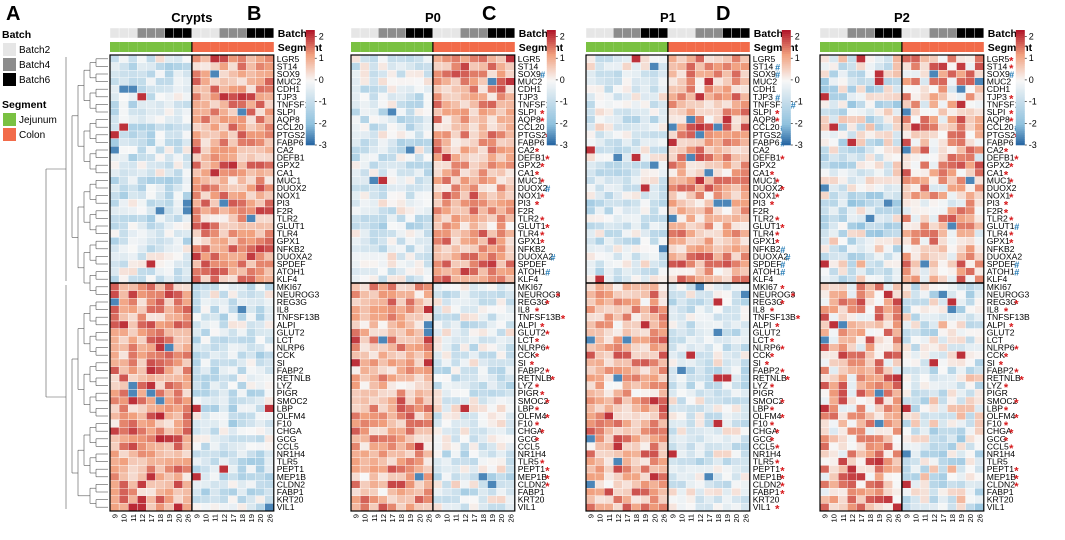 The width and height of the screenshot is (1065, 540). What do you see at coordinates (627, 33) in the screenshot?
I see `batch-track-cell` at bounding box center [627, 33].